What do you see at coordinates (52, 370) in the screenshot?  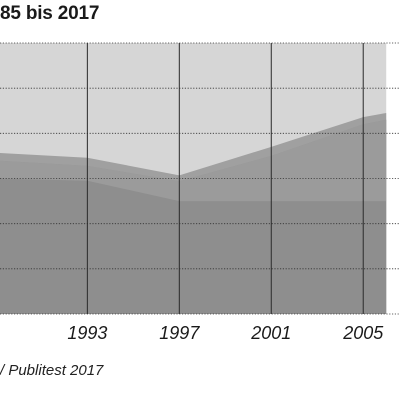 I see `source-note: / Publitest 2017` at bounding box center [52, 370].